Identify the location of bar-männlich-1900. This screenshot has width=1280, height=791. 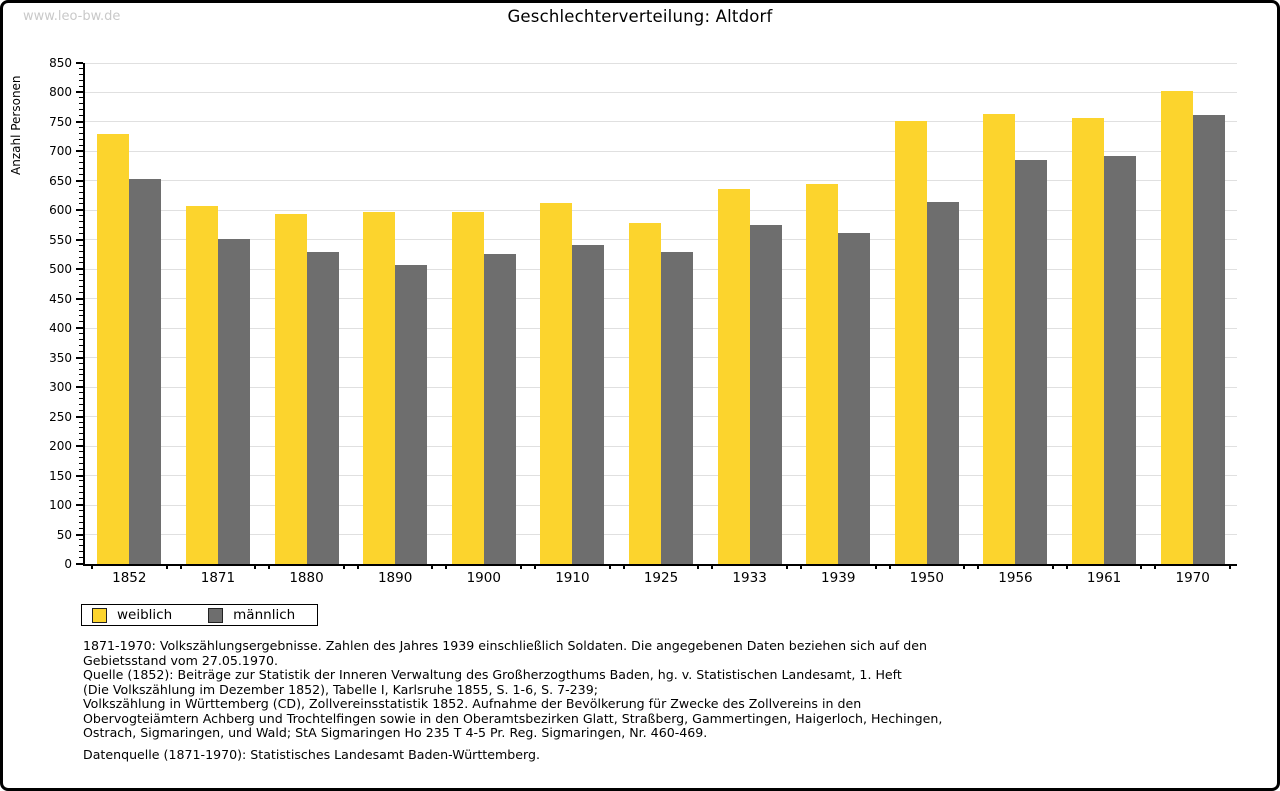
(499, 408).